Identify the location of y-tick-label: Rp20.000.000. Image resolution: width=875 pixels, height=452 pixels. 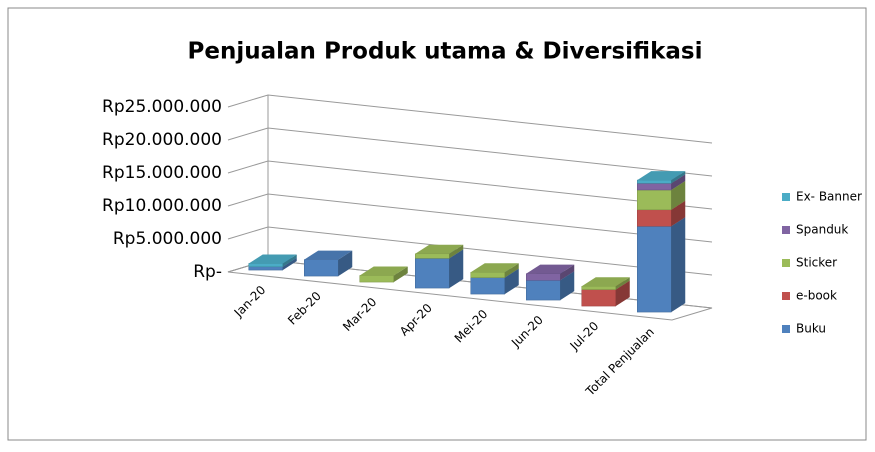
(162, 140).